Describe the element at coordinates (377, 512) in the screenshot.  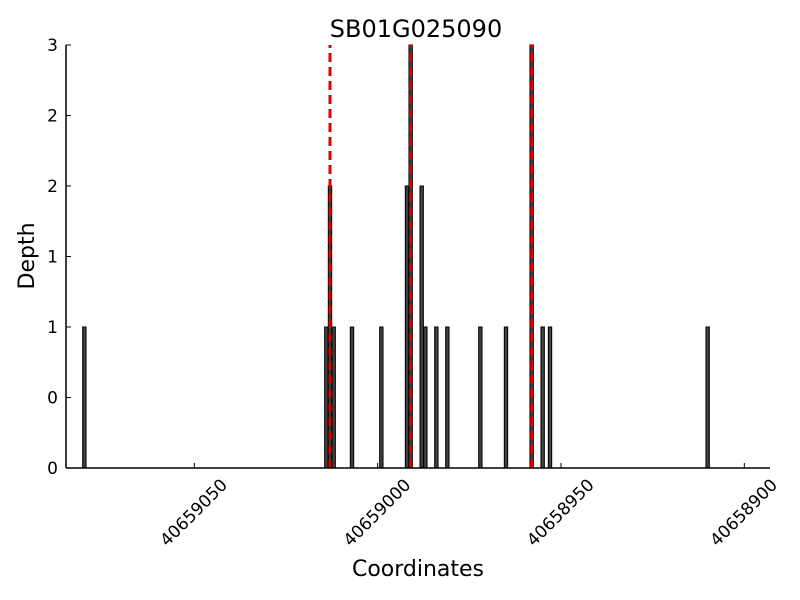
I see `x-tick-label-1: 40659000` at that location.